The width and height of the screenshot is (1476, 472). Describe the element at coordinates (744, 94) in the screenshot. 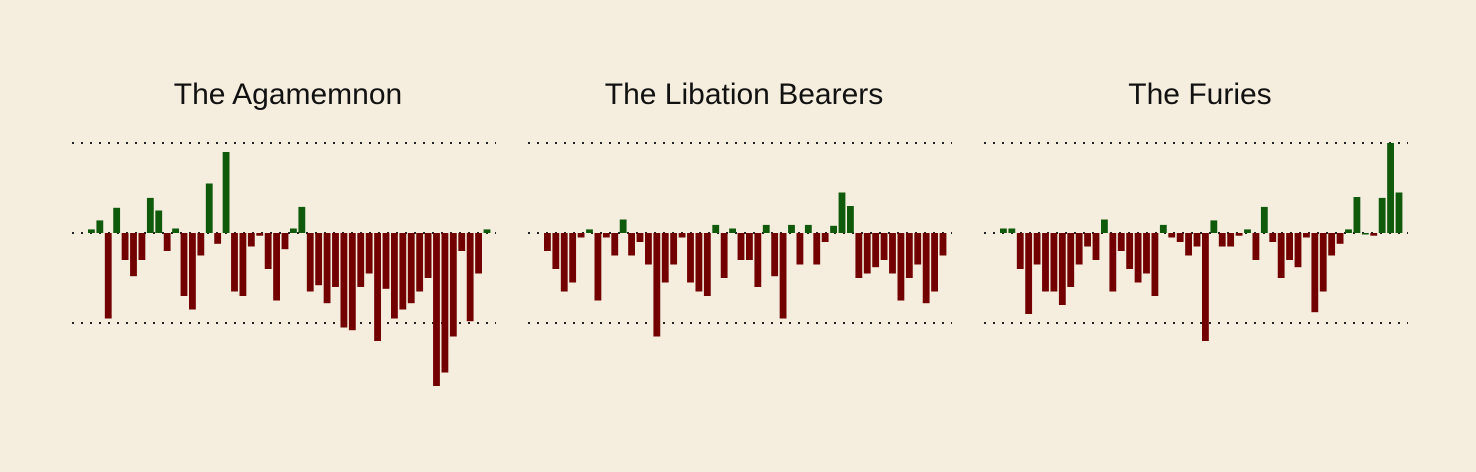

I see `panel-title-libation-bearers: The Libation Bearers` at that location.